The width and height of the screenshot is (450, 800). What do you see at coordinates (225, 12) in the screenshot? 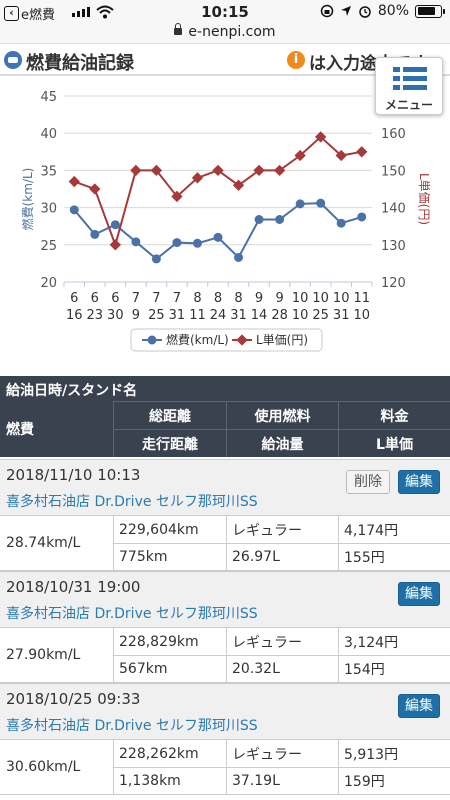
I see `clock: 10:15` at bounding box center [225, 12].